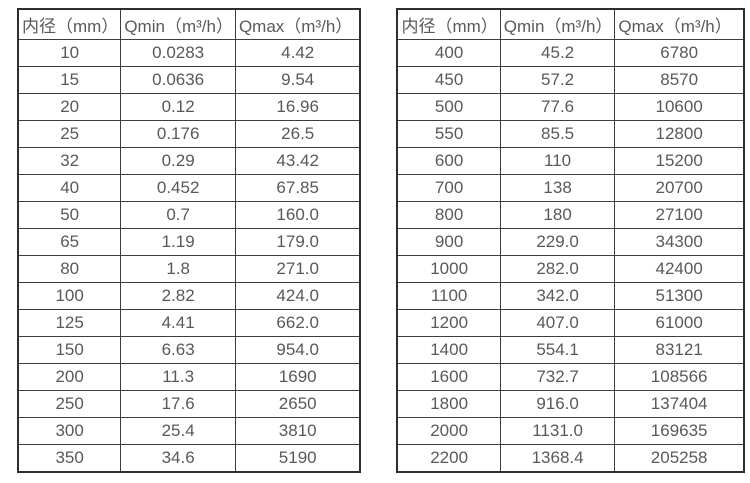 This screenshot has height=483, width=750. What do you see at coordinates (69, 53) in the screenshot?
I see `table-cell: 10` at bounding box center [69, 53].